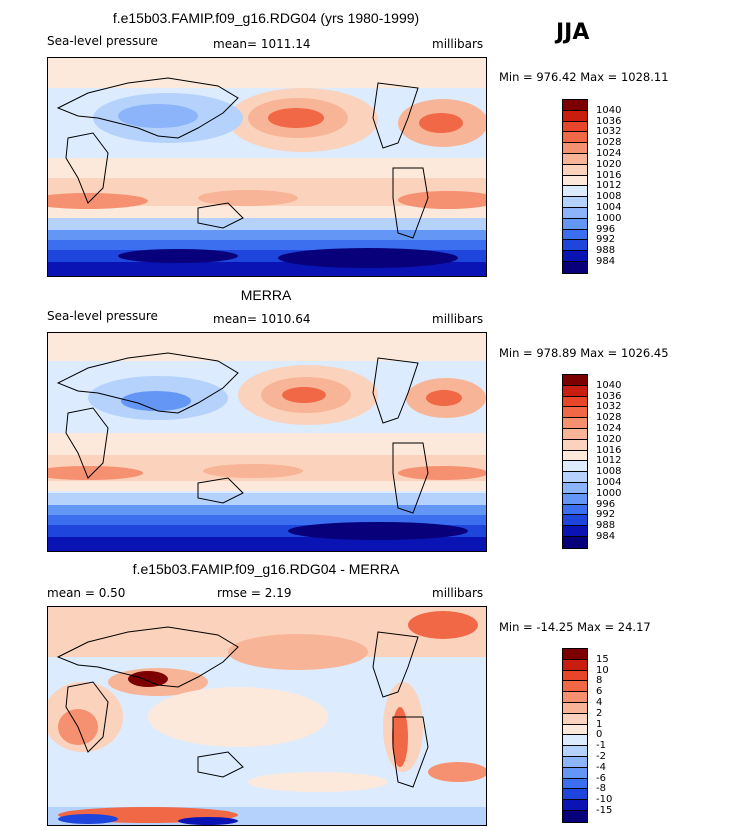  Describe the element at coordinates (599, 692) in the screenshot. I see `colorbar-tick-label: 6` at that location.